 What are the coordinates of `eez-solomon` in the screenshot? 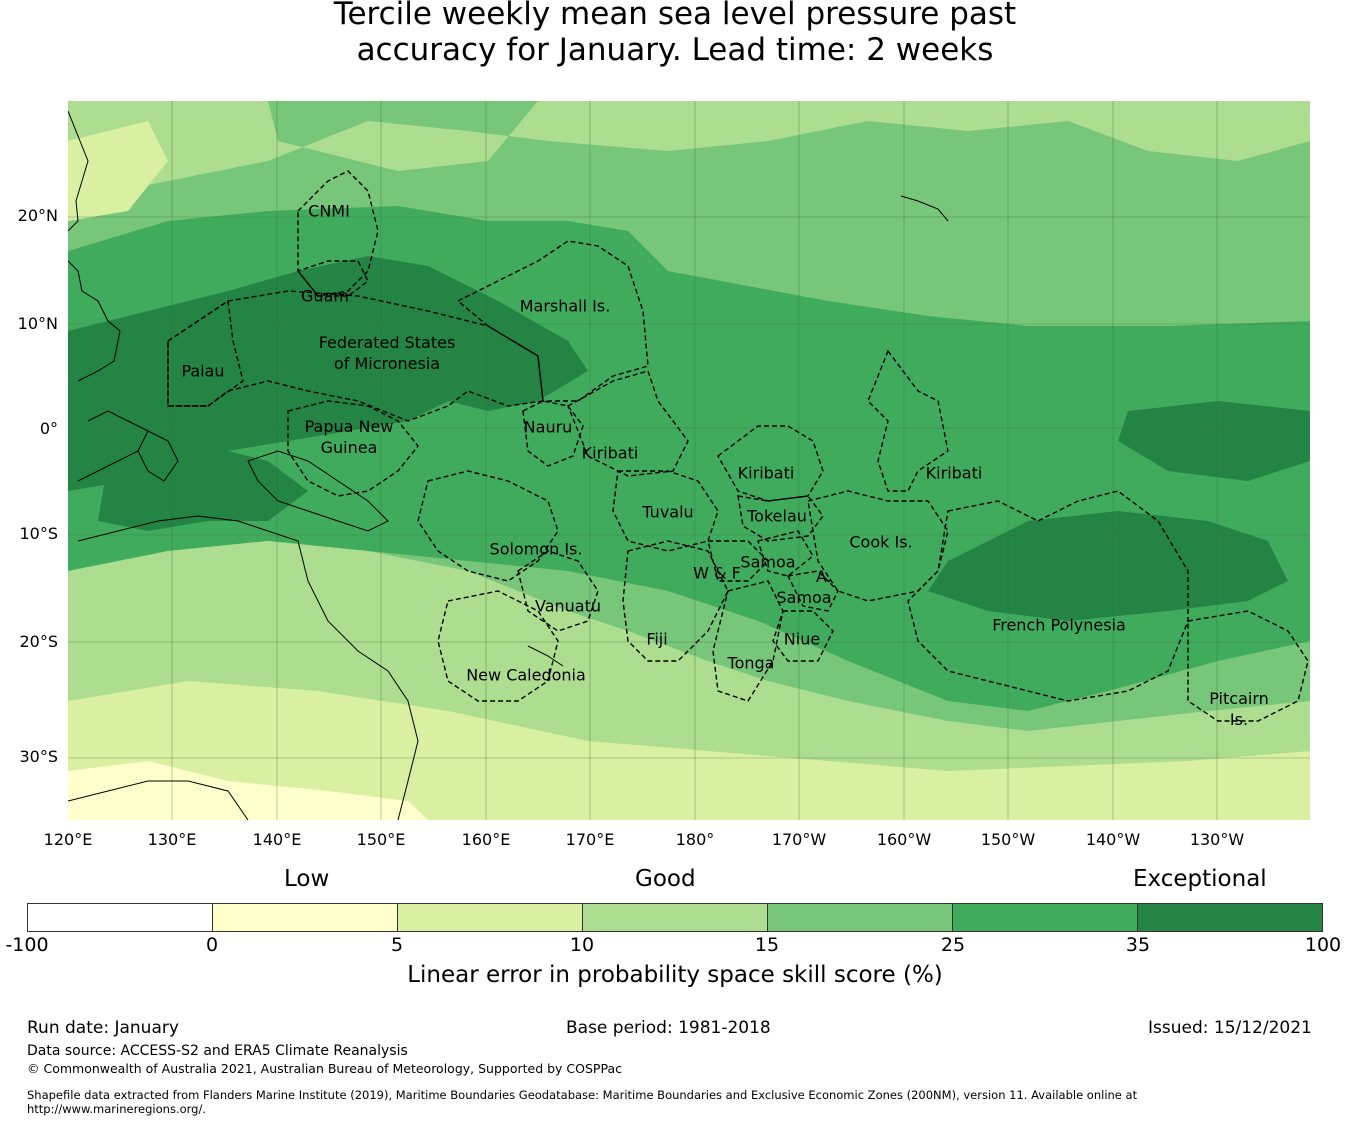 It's located at (488, 526).